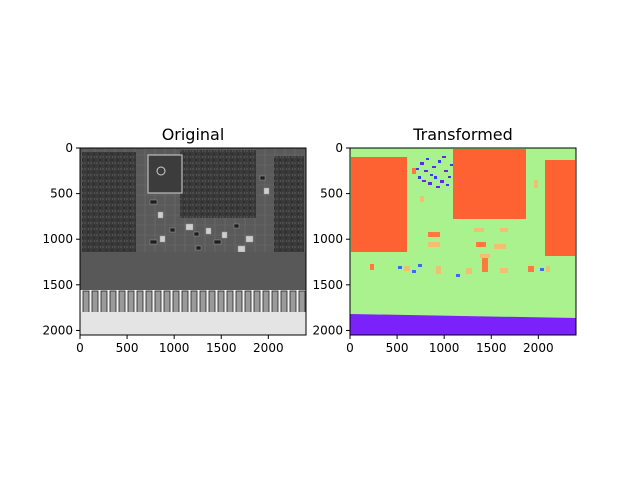 The width and height of the screenshot is (640, 480). I want to click on x-tick-label: 2000, so click(538, 348).